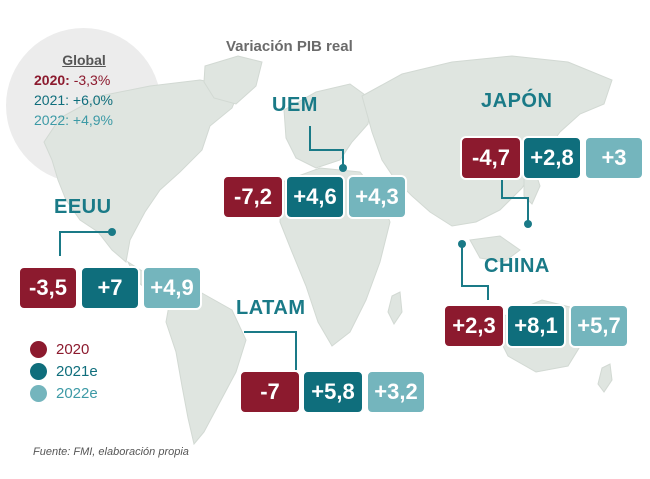  What do you see at coordinates (475, 272) in the screenshot?
I see `china-connector-line` at bounding box center [475, 272].